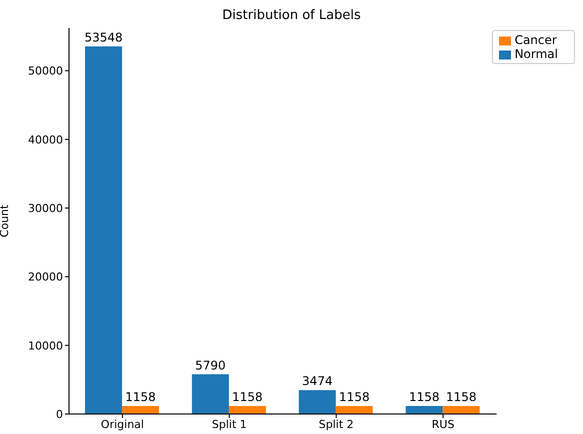 This screenshot has width=583, height=434. Describe the element at coordinates (535, 40) in the screenshot. I see `legend-label: Cancer` at that location.